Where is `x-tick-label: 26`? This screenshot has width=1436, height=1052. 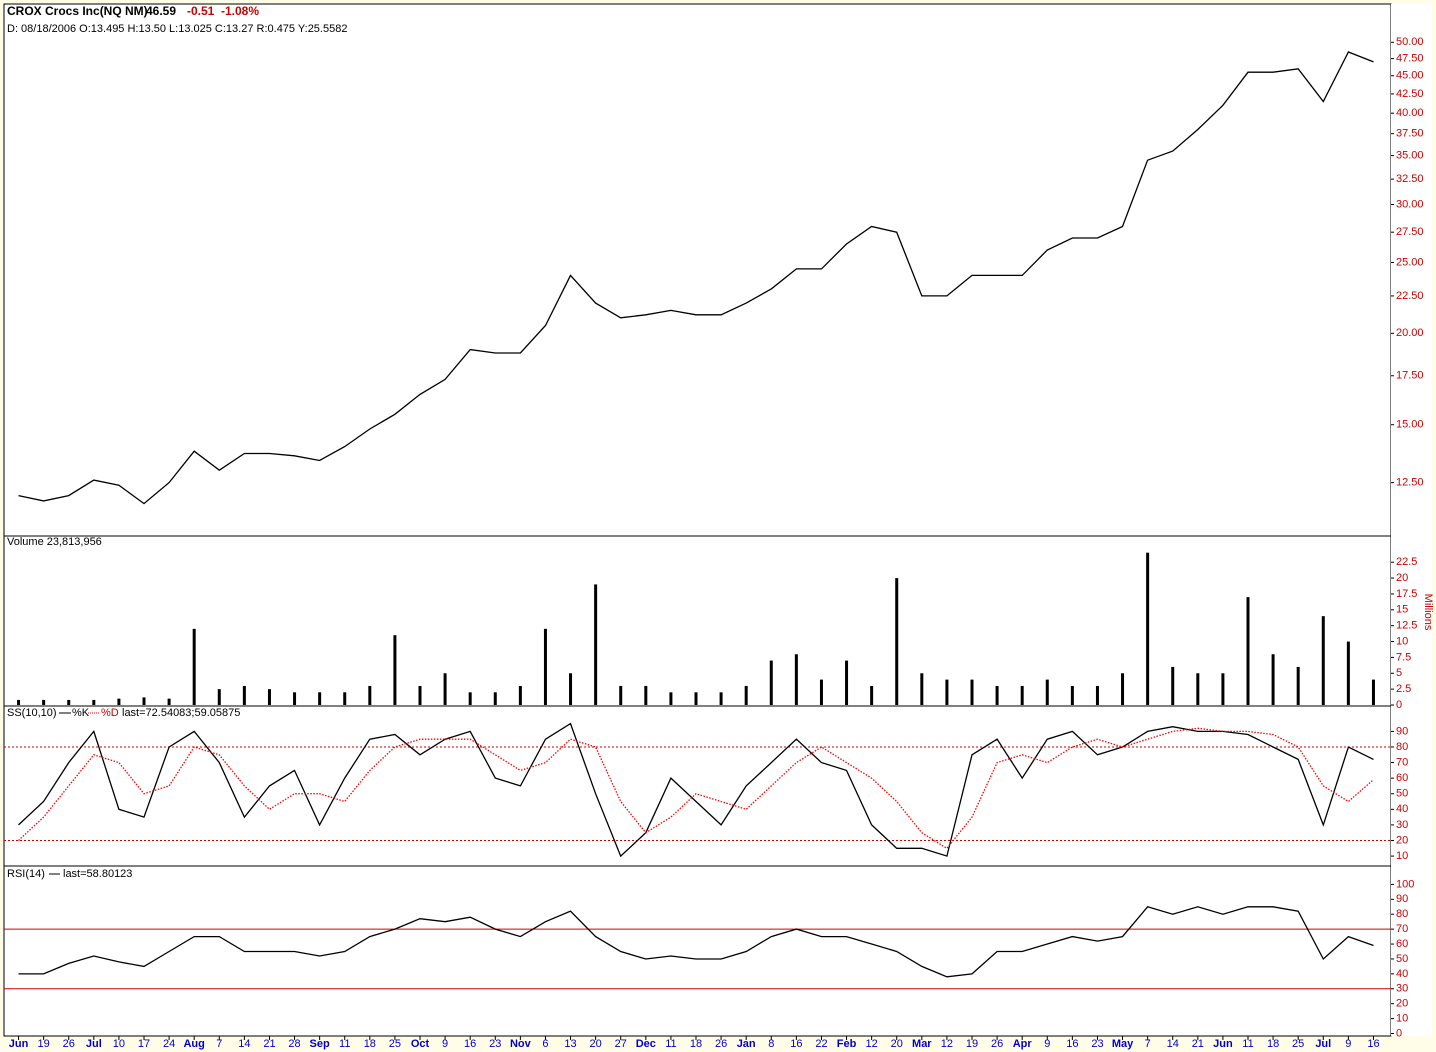
x-tick-label: 26 is located at coordinates (997, 1044).